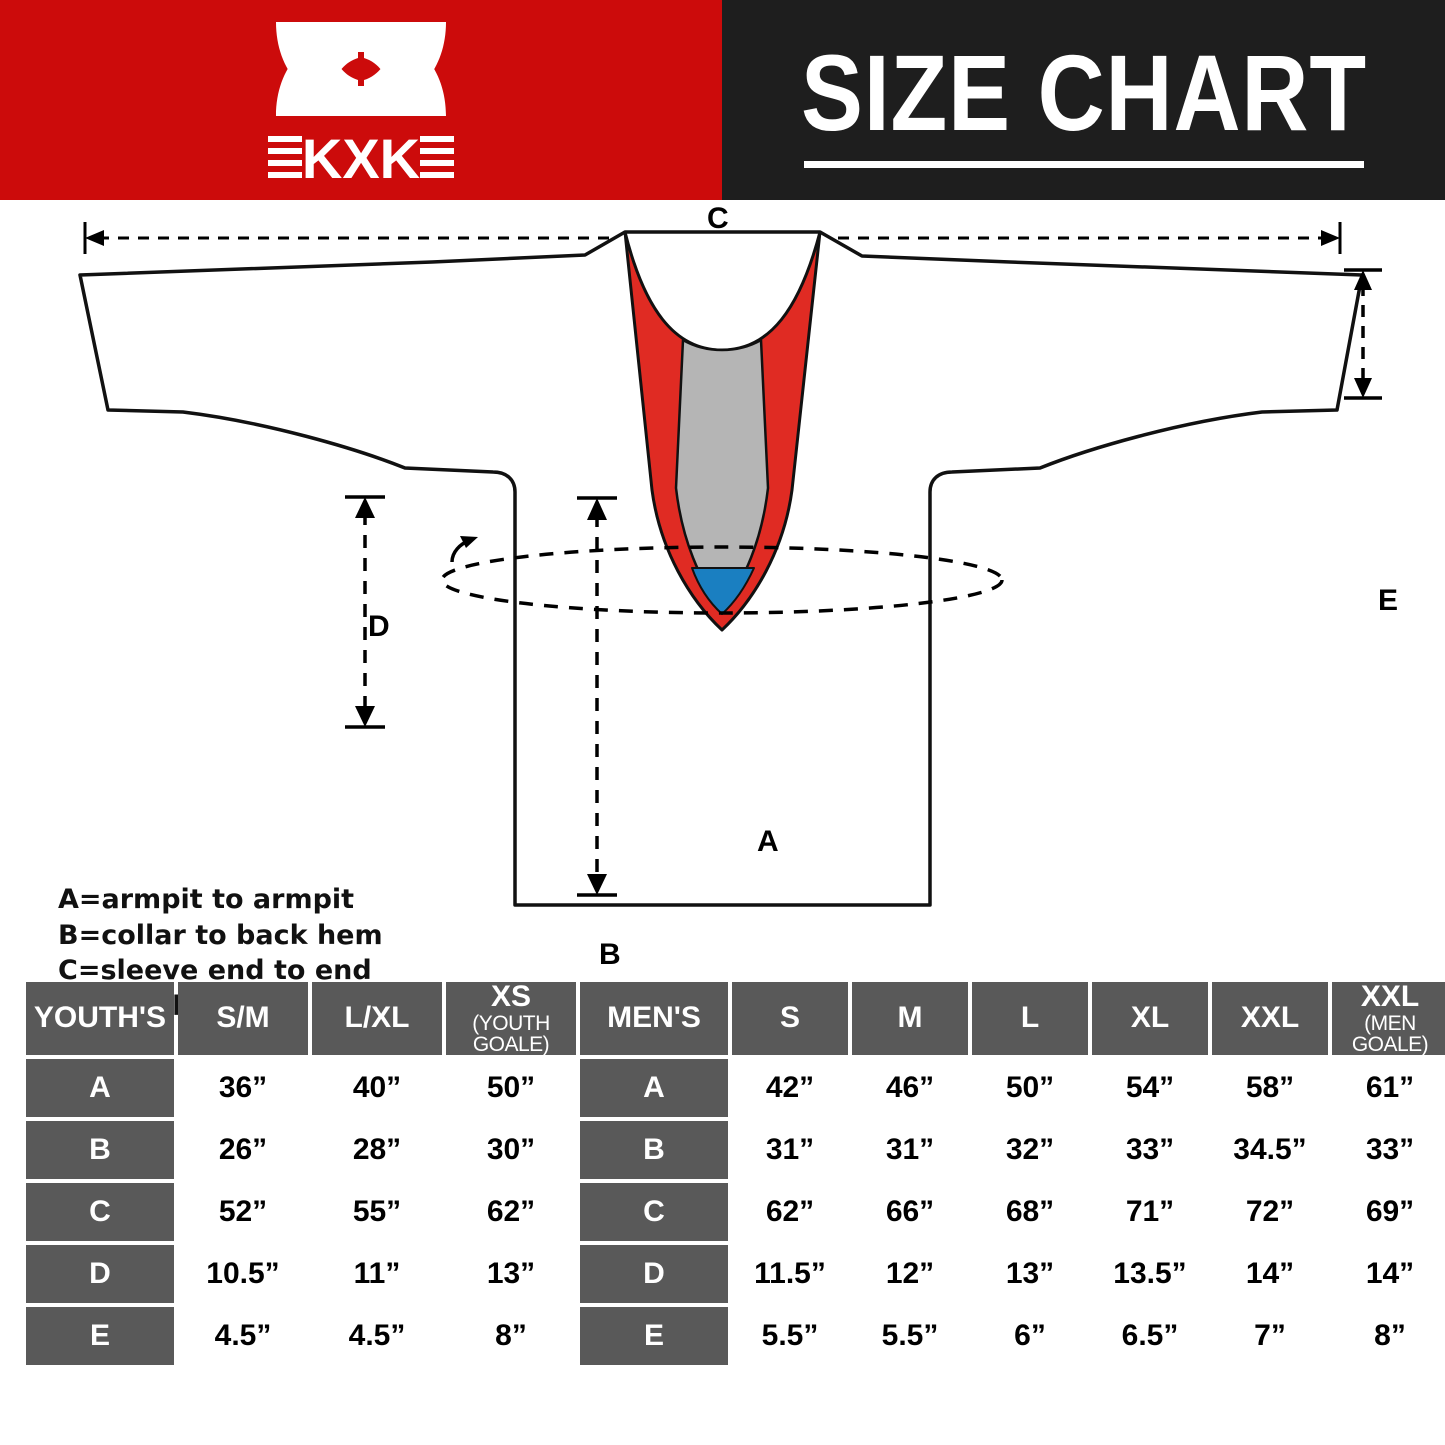 Image resolution: width=1445 pixels, height=1445 pixels. What do you see at coordinates (469, 542) in the screenshot?
I see `dimension-a-arrowhead` at bounding box center [469, 542].